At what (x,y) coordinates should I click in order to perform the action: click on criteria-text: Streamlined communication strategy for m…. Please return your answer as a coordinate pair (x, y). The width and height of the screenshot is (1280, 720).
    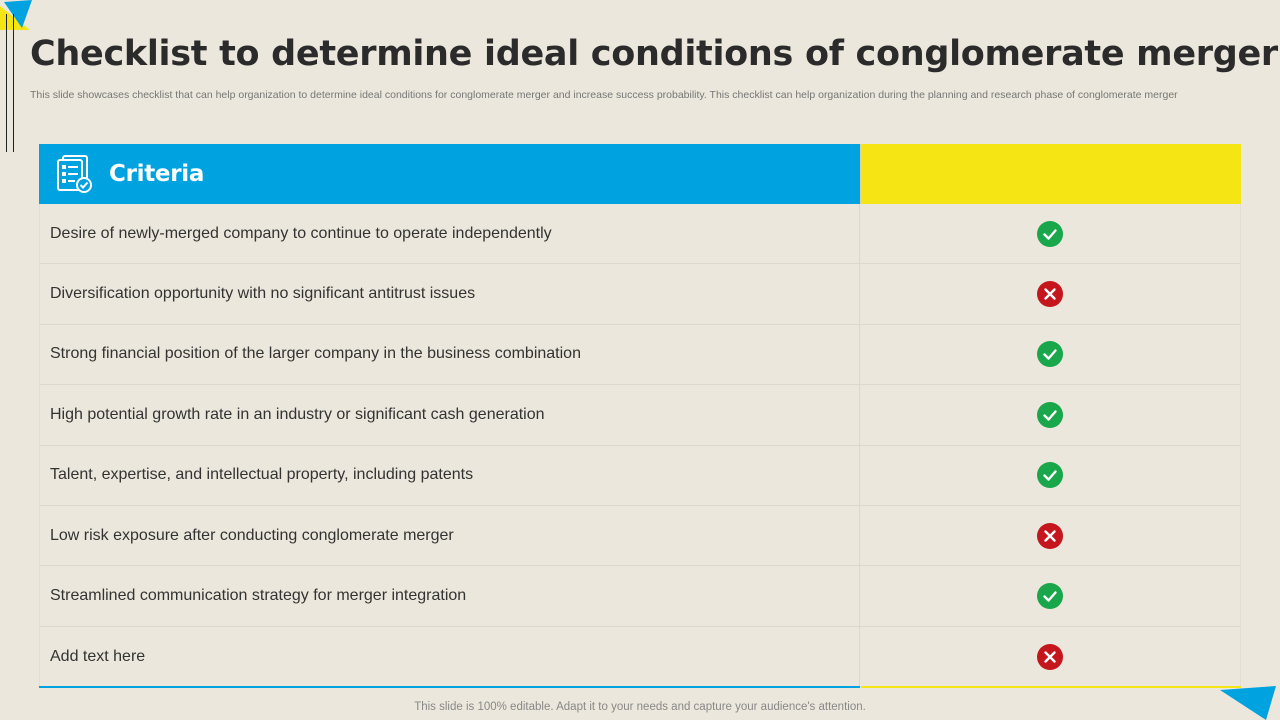
    Looking at the image, I should click on (449, 596).